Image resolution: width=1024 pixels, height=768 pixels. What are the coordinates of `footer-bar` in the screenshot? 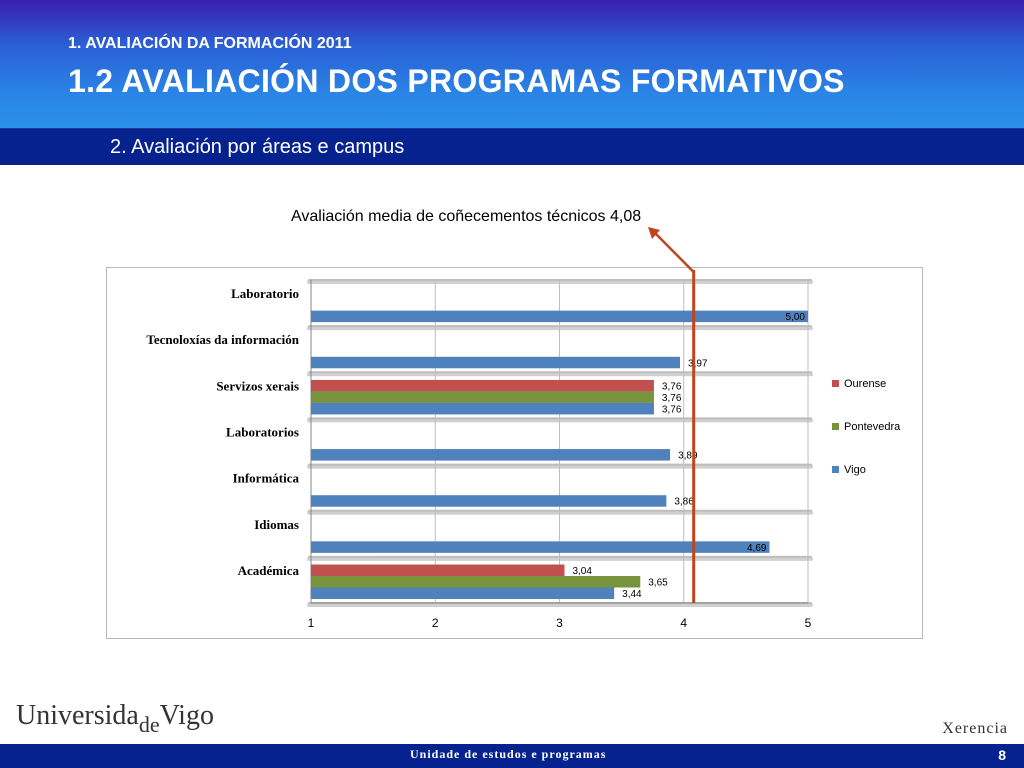 It's located at (512, 756).